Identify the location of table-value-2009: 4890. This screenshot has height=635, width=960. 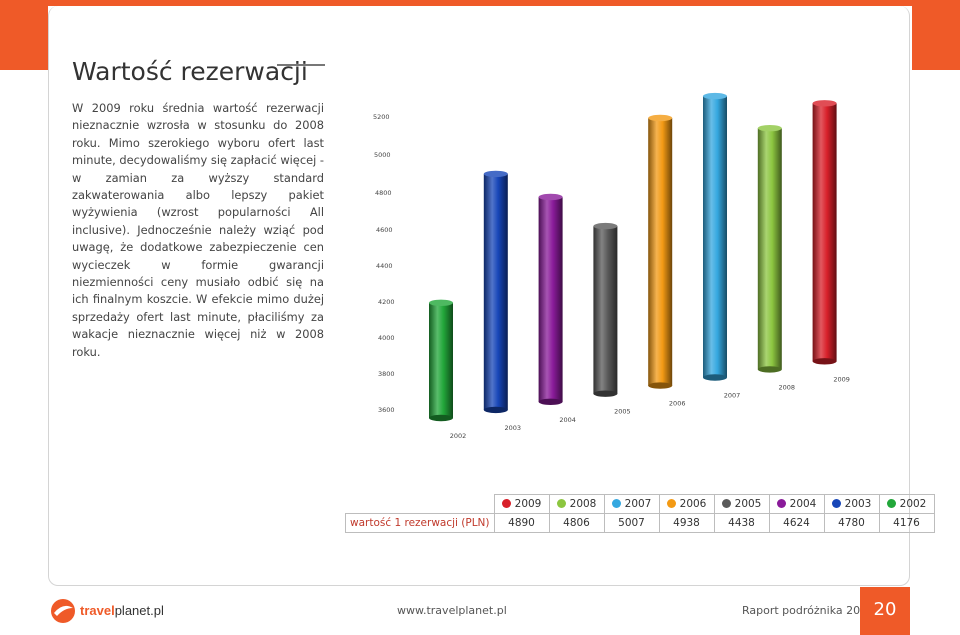
(521, 523).